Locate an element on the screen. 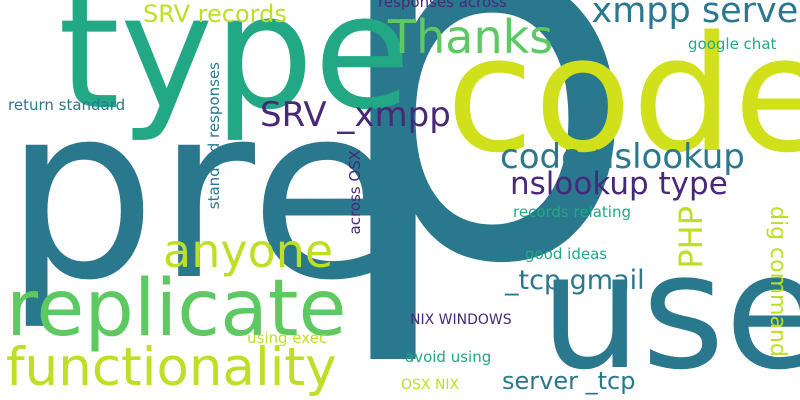  word-responses-across: responses across is located at coordinates (442, 5).